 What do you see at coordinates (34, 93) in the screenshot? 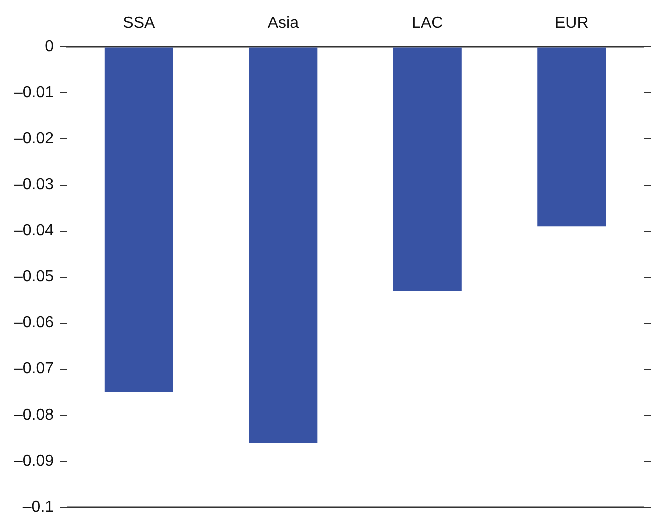
I see `y-tick-label: –0.01` at bounding box center [34, 93].